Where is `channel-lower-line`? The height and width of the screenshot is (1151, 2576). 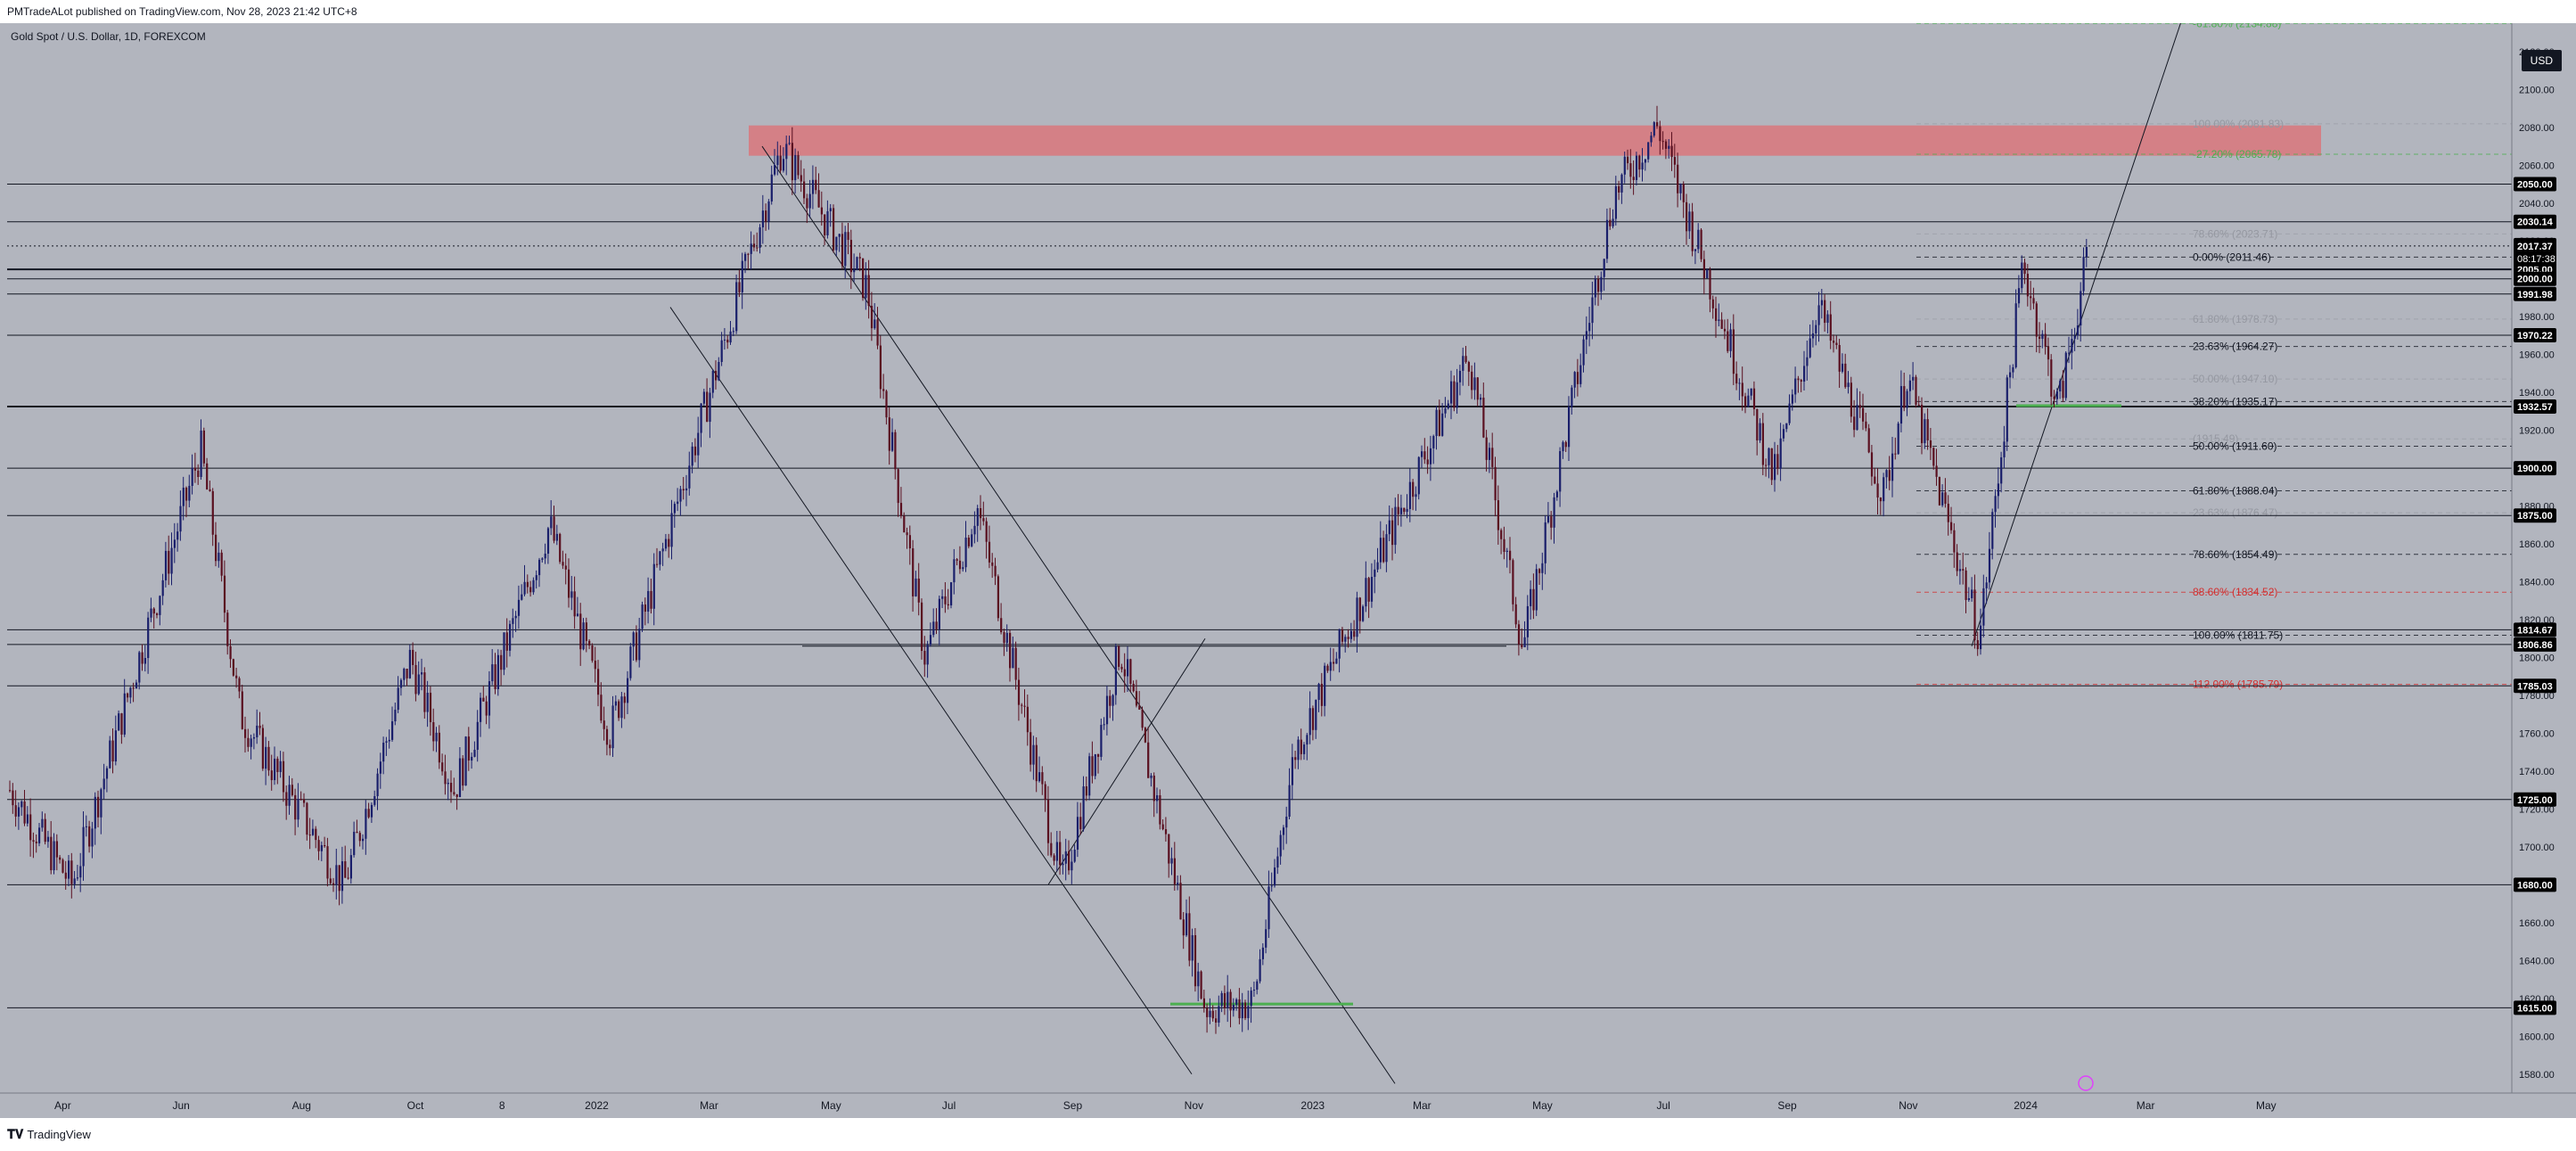 channel-lower-line is located at coordinates (931, 691).